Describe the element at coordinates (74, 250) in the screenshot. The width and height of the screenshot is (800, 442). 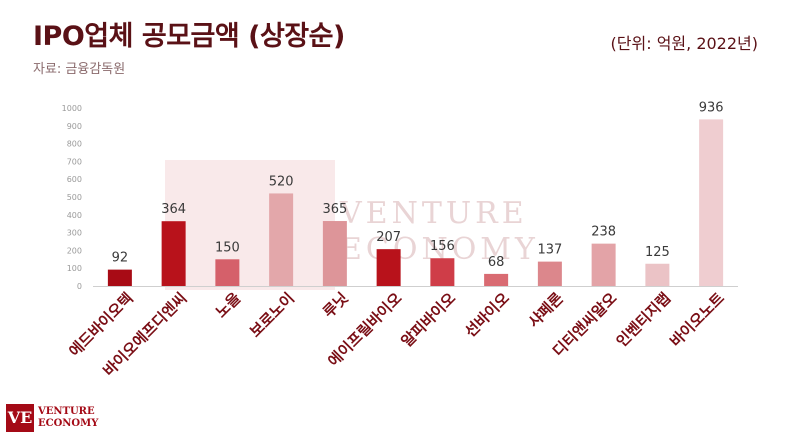
I see `y-tick-label: 200` at that location.